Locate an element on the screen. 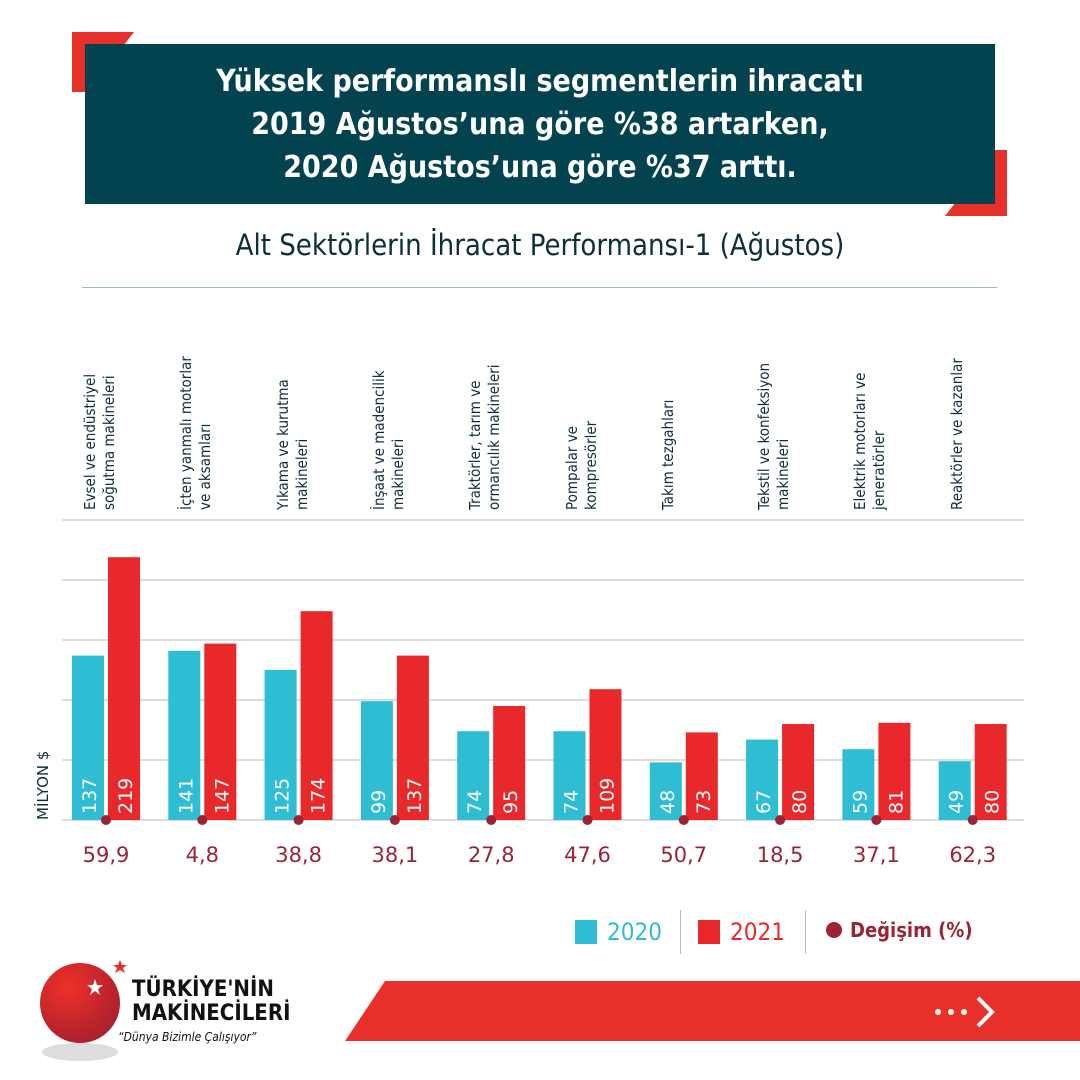 This screenshot has height=1080, width=1080. bar-value-label: 95 is located at coordinates (511, 802).